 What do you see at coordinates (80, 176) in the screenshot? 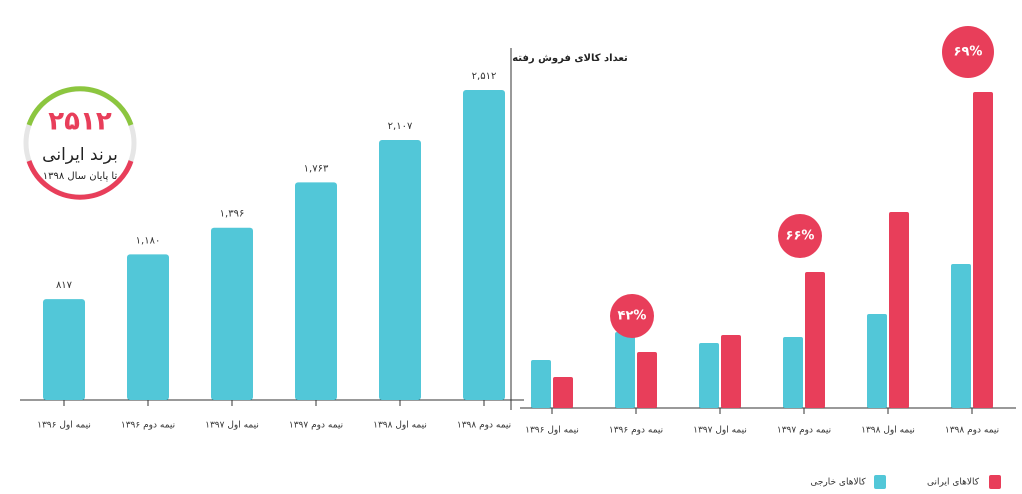
I see `badge-subtitle: تا پایان سال ۱۳۹۸` at bounding box center [80, 176].